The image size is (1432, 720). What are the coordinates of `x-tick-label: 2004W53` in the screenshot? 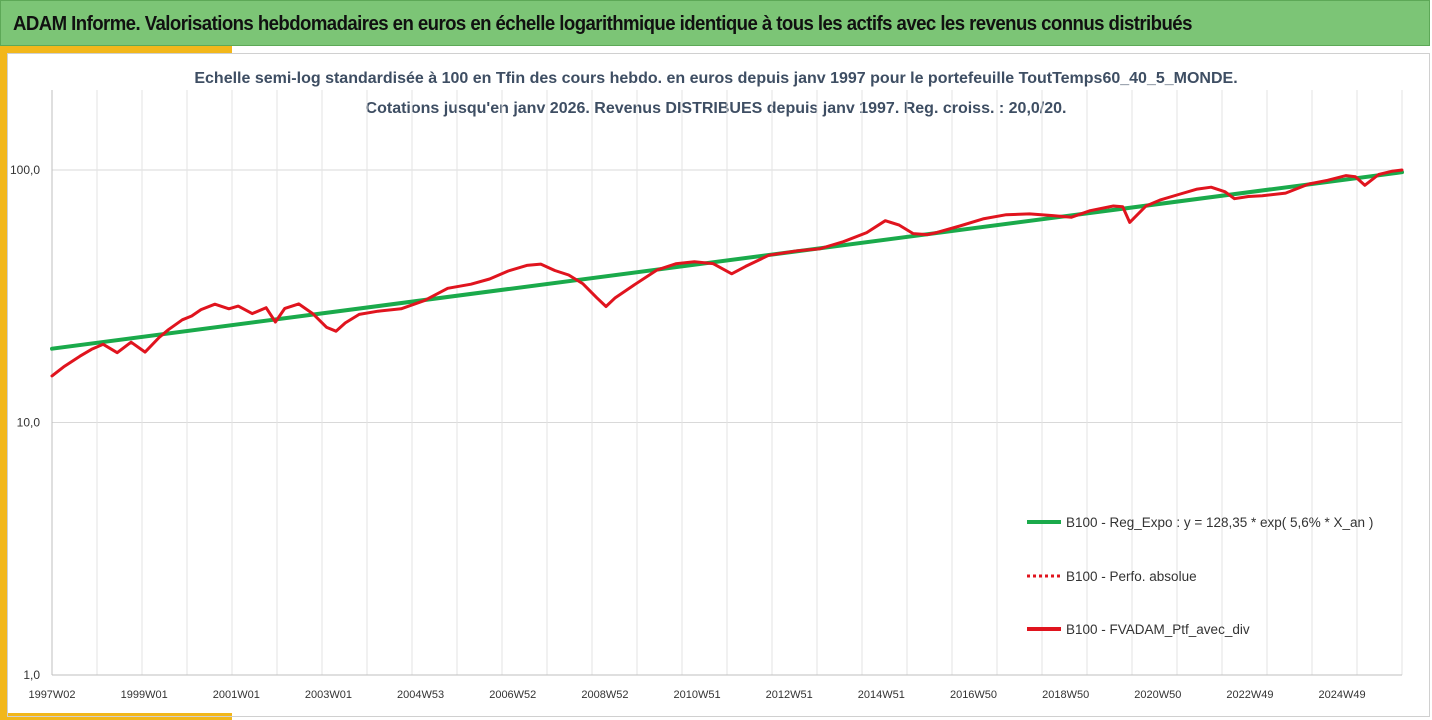 It's located at (420, 695).